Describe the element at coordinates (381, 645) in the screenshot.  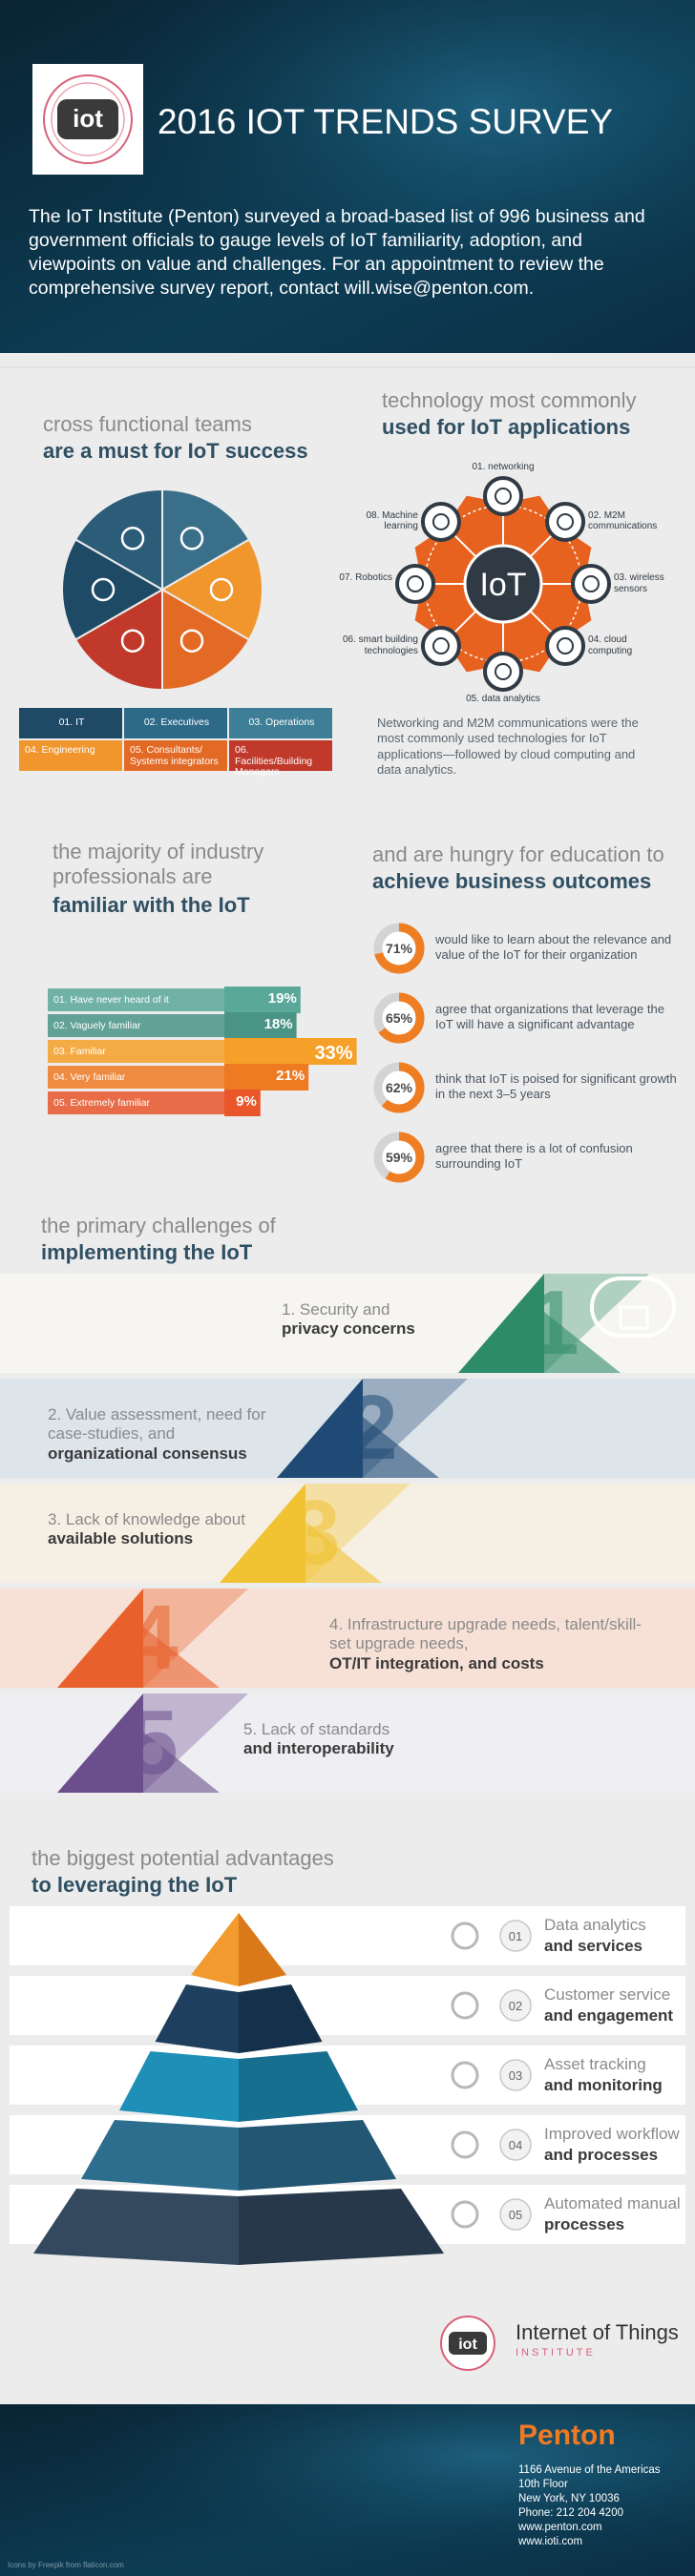
I see `hub-item-label: 06. smart building technologies` at that location.